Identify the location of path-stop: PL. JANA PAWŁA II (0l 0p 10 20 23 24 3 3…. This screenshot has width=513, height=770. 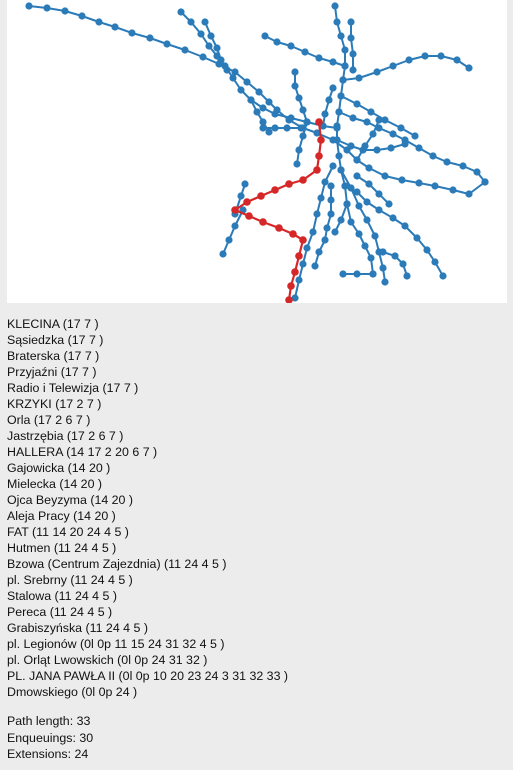
(148, 676).